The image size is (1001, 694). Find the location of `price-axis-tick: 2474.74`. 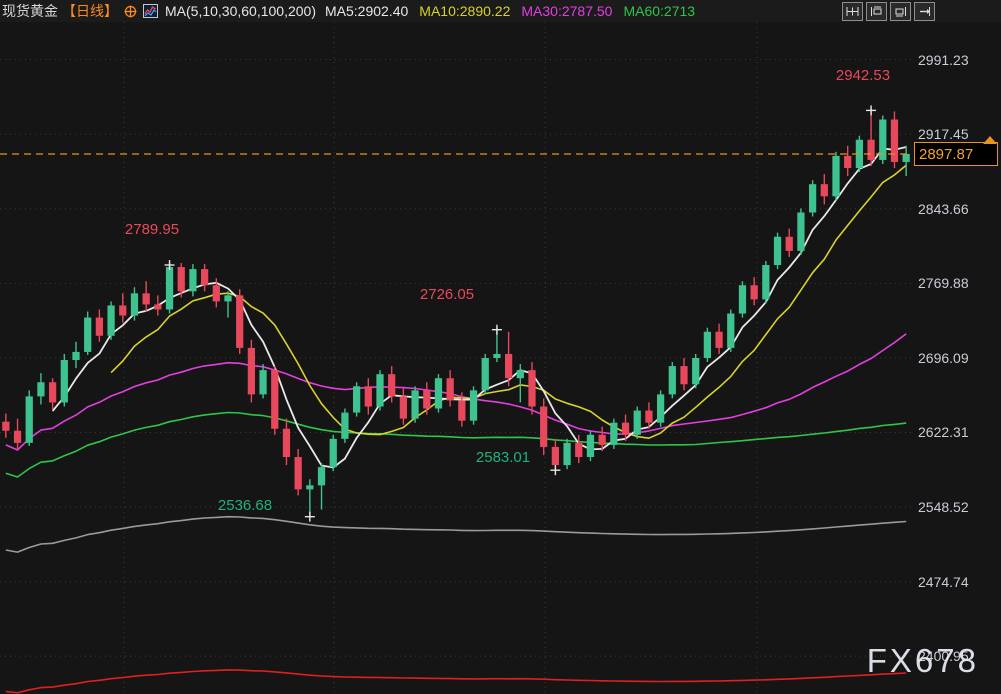

price-axis-tick: 2474.74 is located at coordinates (943, 581).